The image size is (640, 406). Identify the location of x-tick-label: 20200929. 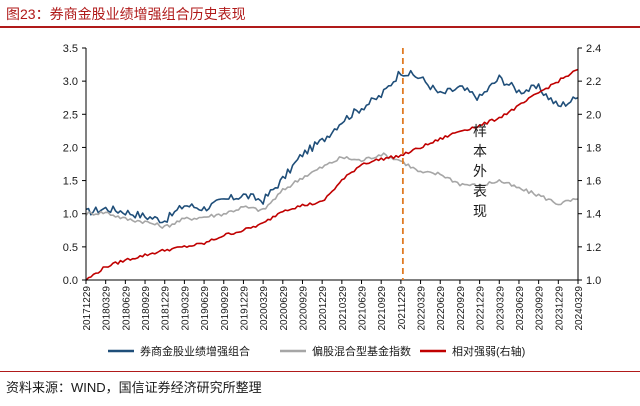
(303, 308).